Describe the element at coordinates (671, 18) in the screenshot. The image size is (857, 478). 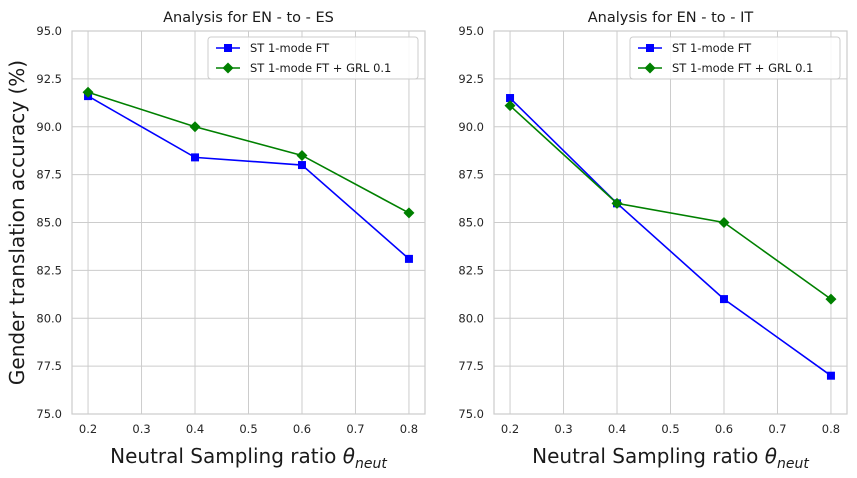
I see `chart-title: Analysis for EN - to - IT` at that location.